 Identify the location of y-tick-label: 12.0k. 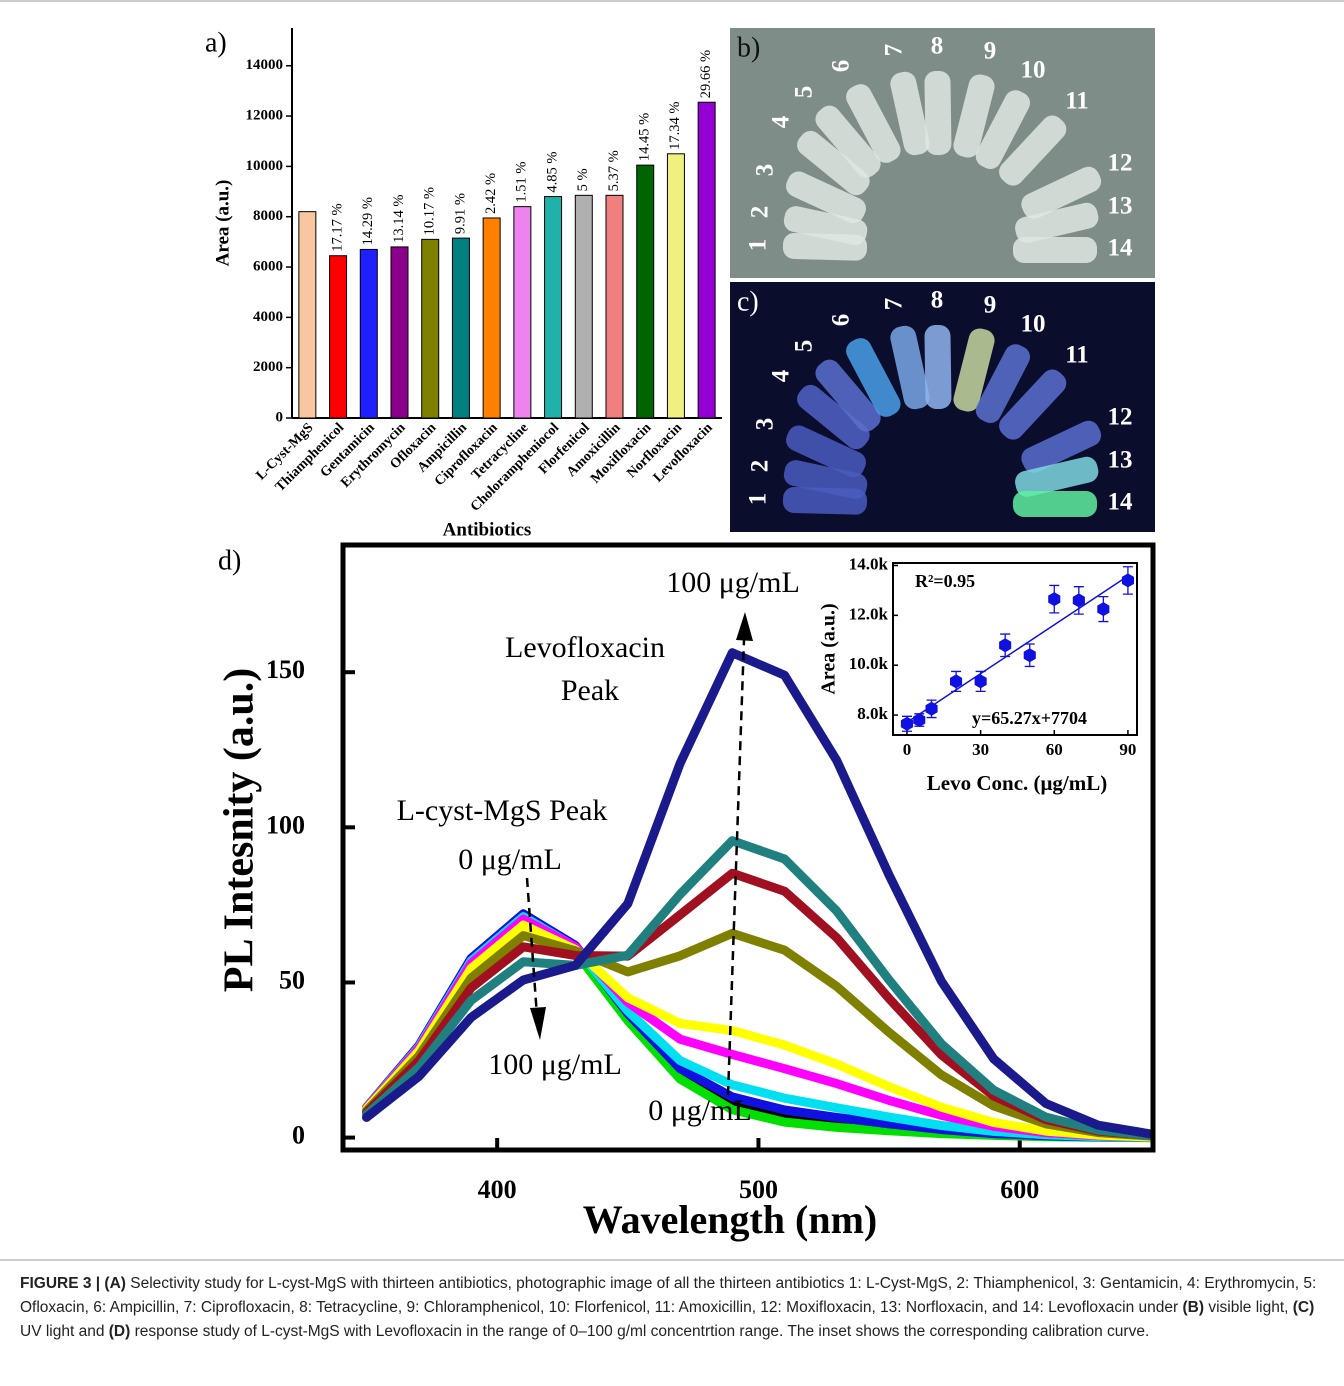
(869, 613).